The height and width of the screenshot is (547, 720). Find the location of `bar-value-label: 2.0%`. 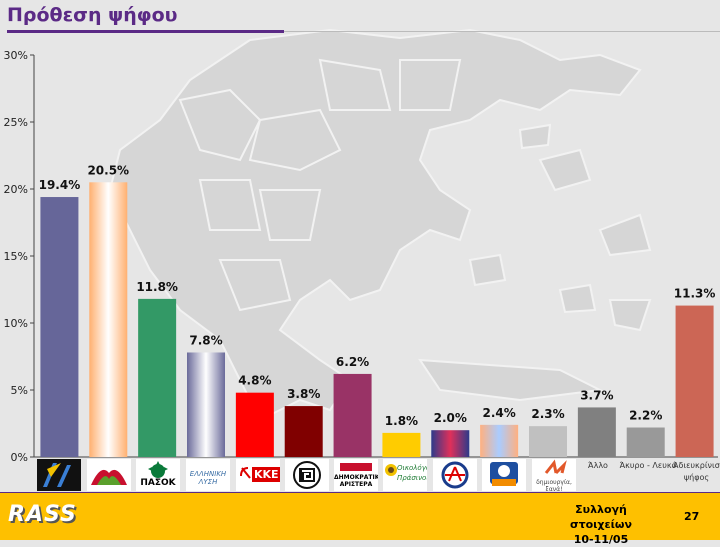

bar-value-label: 2.0% is located at coordinates (450, 418).